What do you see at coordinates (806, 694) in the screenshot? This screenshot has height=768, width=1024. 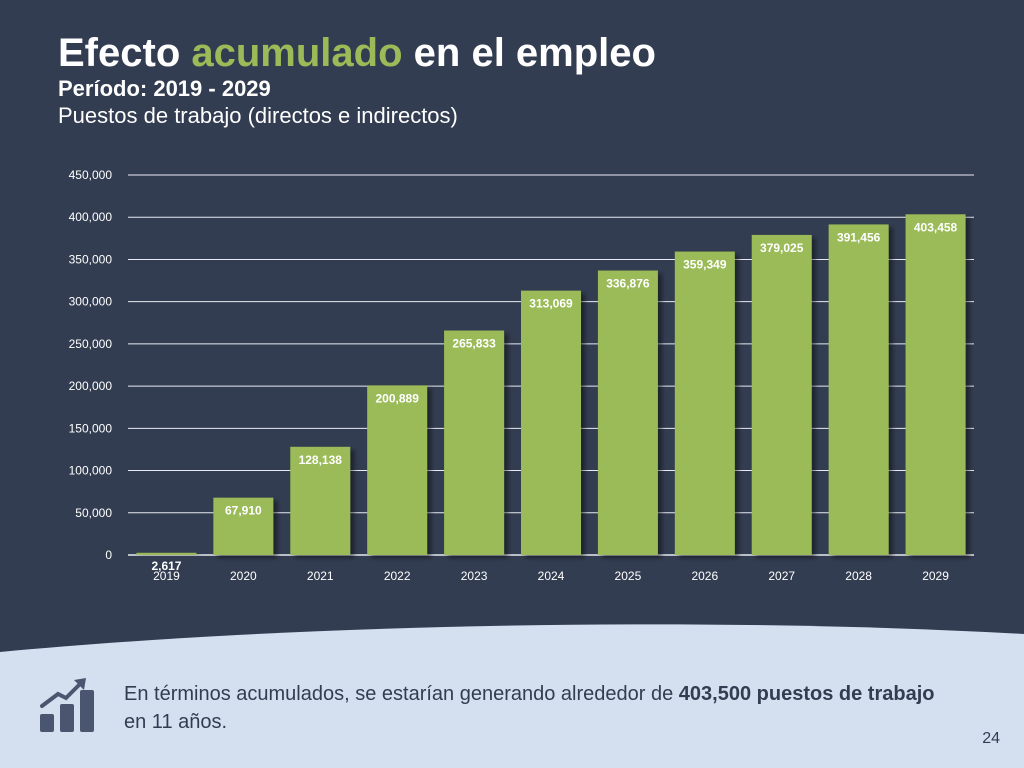 I see `footer-text-bold: 403,500 puestos de trabajo` at bounding box center [806, 694].